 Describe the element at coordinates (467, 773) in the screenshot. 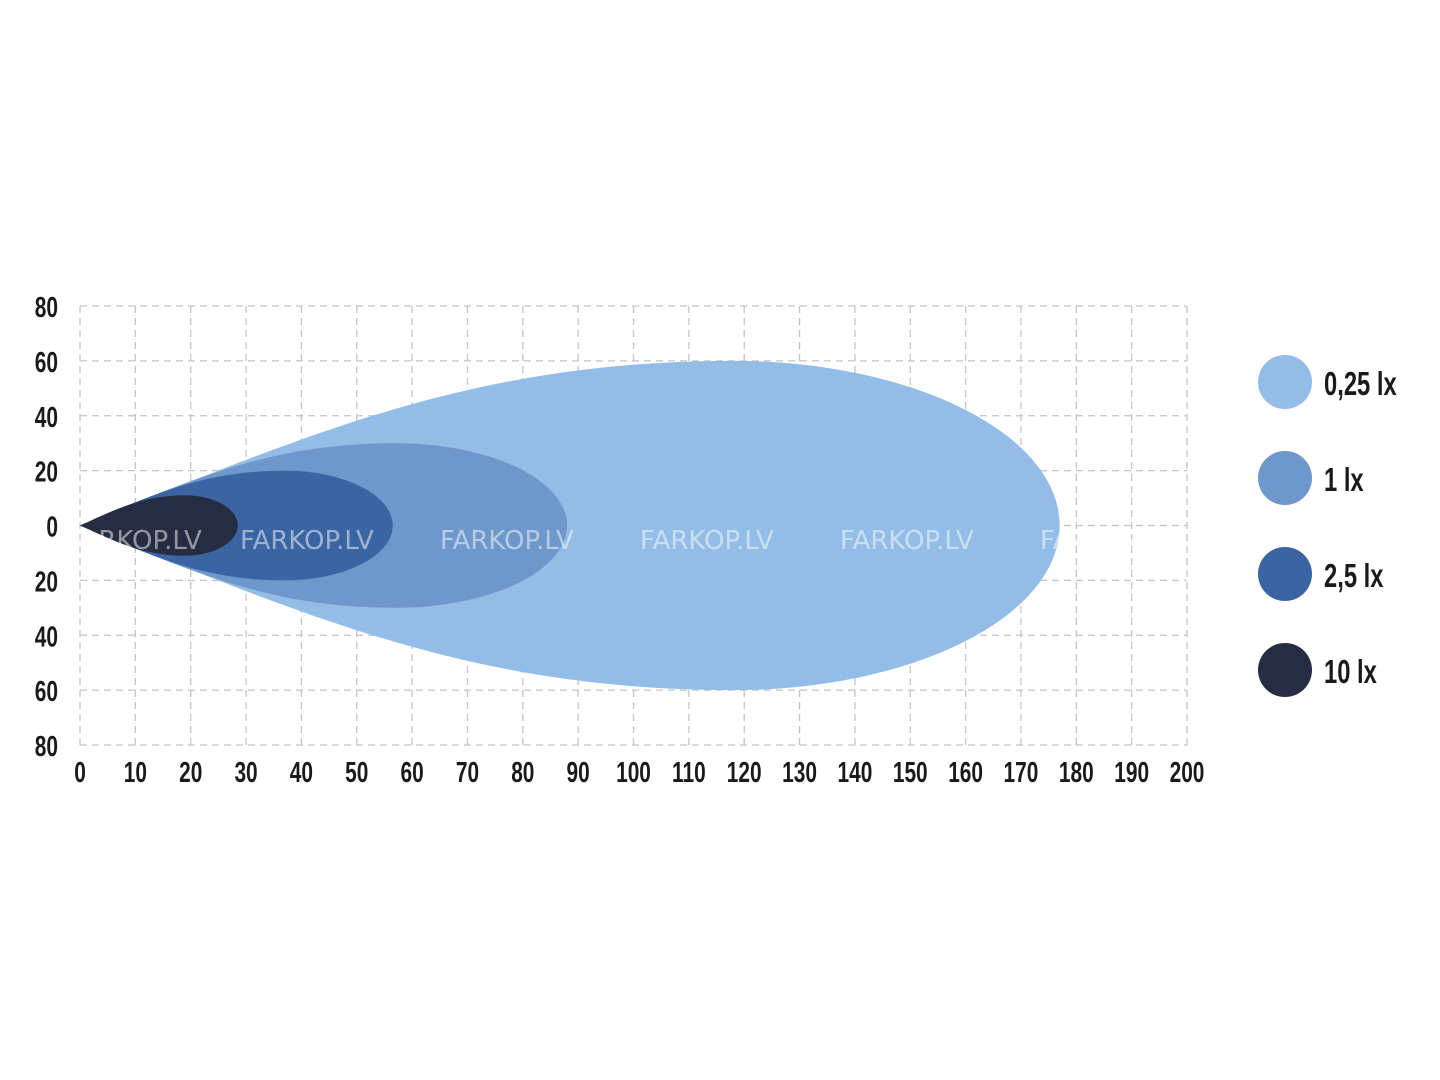

I see `x-tick-label: 70` at that location.